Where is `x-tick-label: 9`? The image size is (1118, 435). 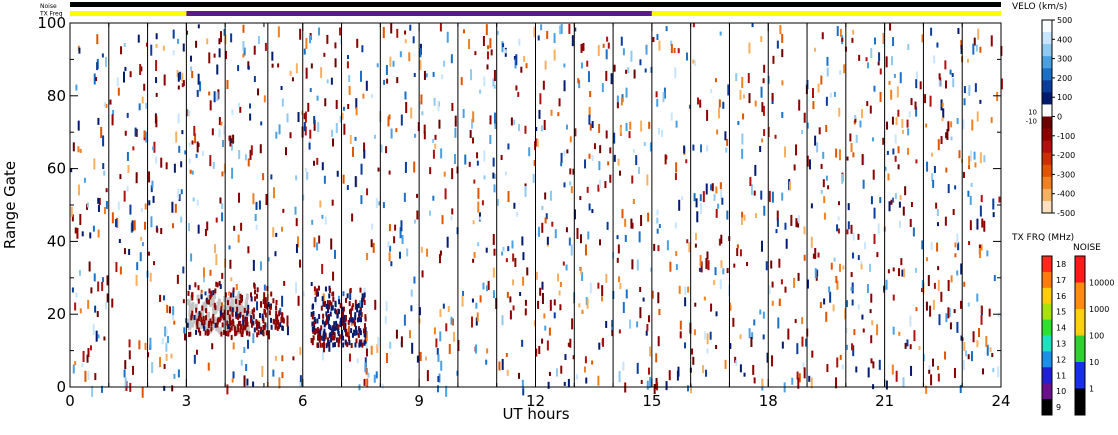 x-tick-label: 9 is located at coordinates (419, 401).